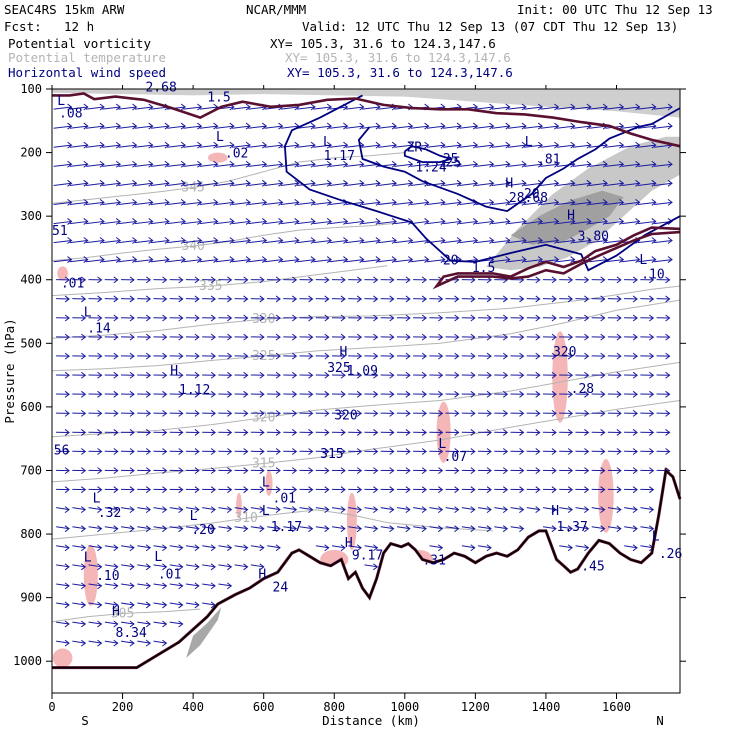  What do you see at coordinates (560, 377) in the screenshot?
I see `pv-pink-patch` at bounding box center [560, 377].